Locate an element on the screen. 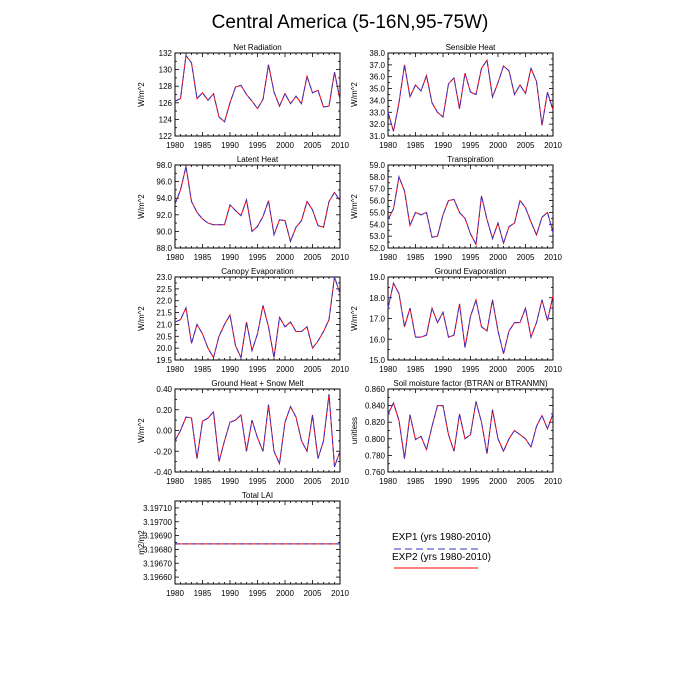 This screenshot has height=700, width=700. panel-title: Canopy Evaporation is located at coordinates (257, 271).